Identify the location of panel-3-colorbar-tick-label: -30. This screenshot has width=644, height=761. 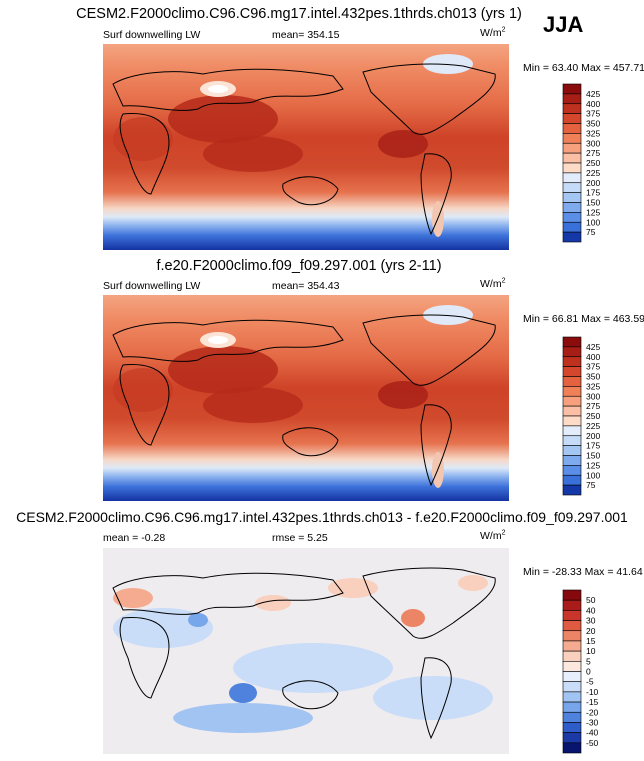
(592, 722).